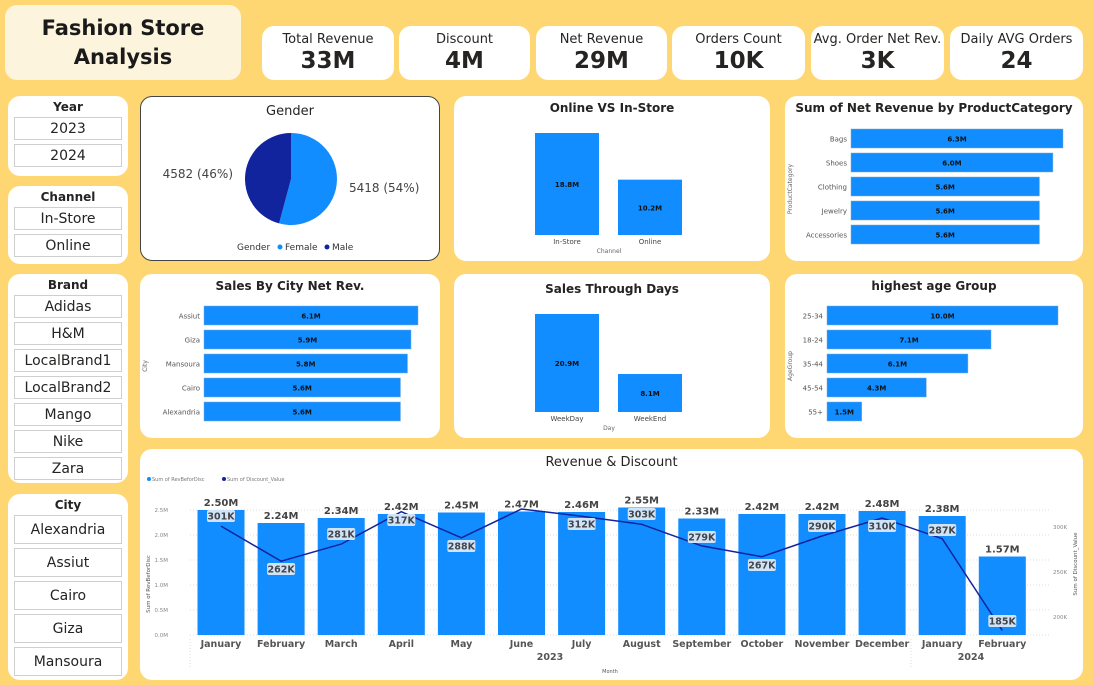 The width and height of the screenshot is (1093, 685). What do you see at coordinates (897, 365) in the screenshot?
I see `bar-label: 6.1M` at bounding box center [897, 365].